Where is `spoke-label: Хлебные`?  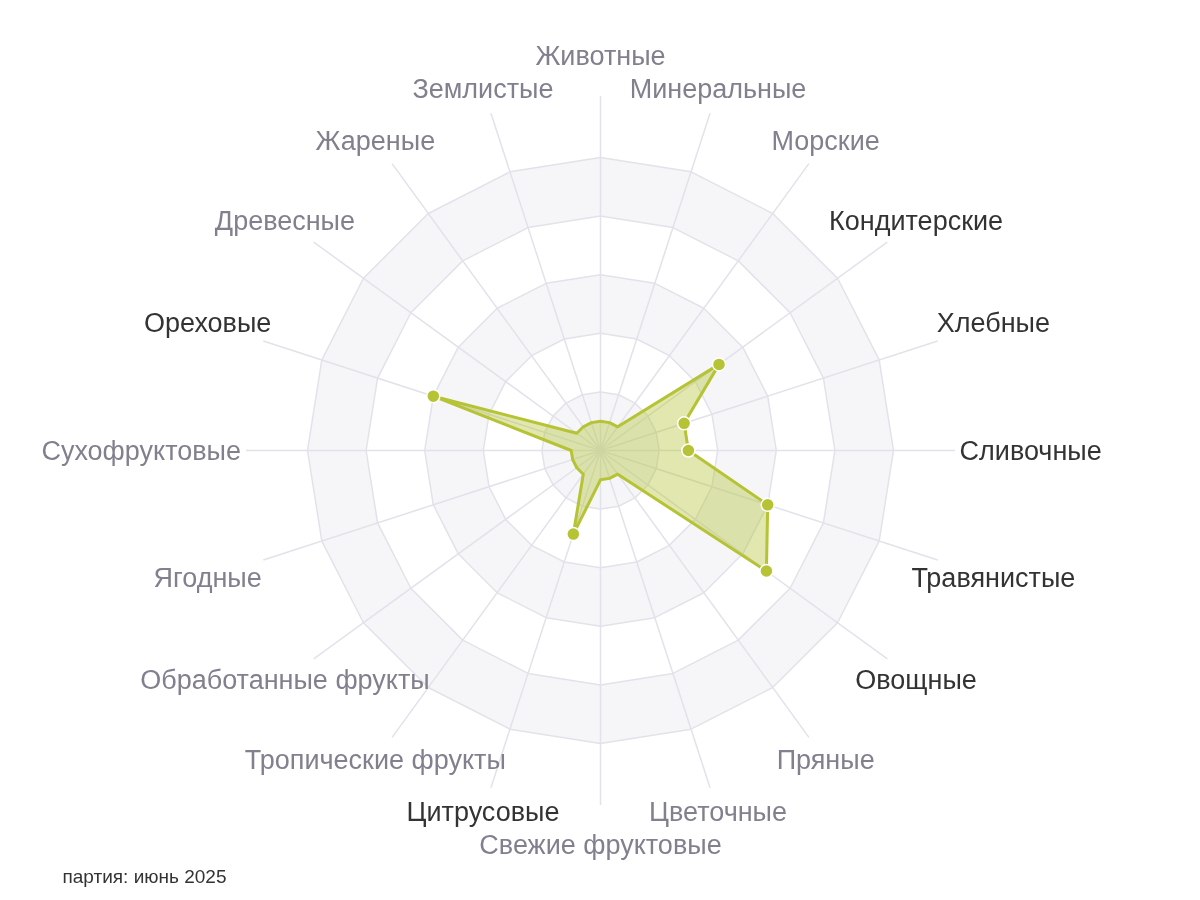 spoke-label: Хлебные is located at coordinates (993, 322).